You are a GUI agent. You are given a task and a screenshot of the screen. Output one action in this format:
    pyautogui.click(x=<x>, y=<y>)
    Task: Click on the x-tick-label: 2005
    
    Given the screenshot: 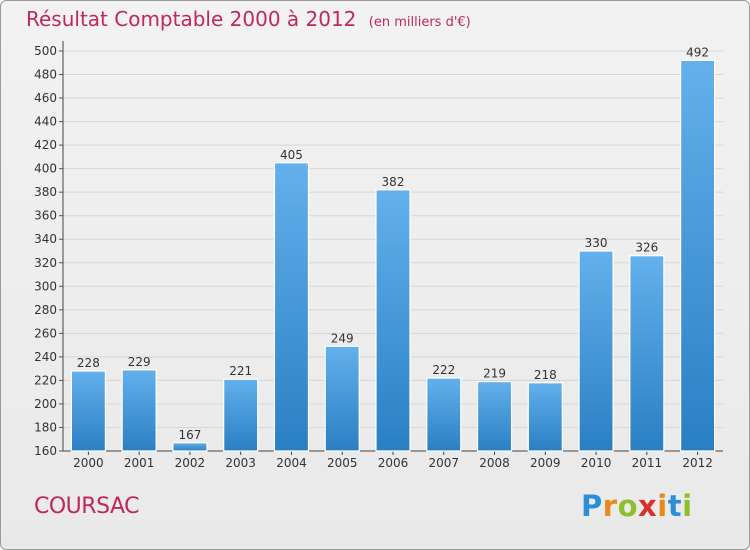 What is the action you would take?
    pyautogui.click(x=342, y=463)
    